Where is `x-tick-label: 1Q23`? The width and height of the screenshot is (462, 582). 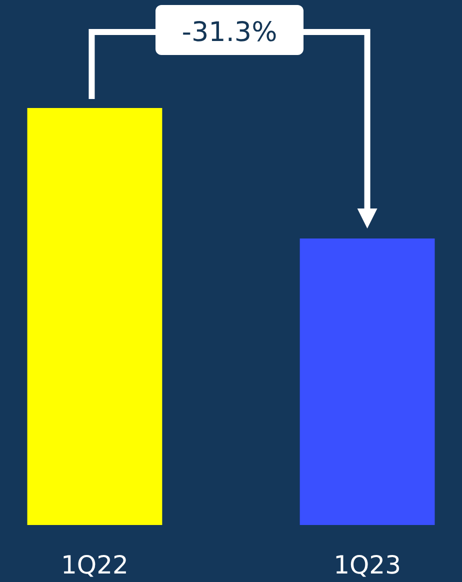
x-tick-label: 1Q23 is located at coordinates (367, 565).